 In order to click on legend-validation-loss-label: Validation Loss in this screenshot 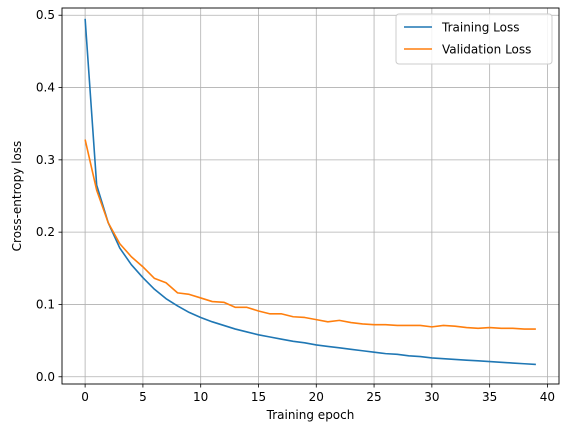, I will do `click(486, 50)`.